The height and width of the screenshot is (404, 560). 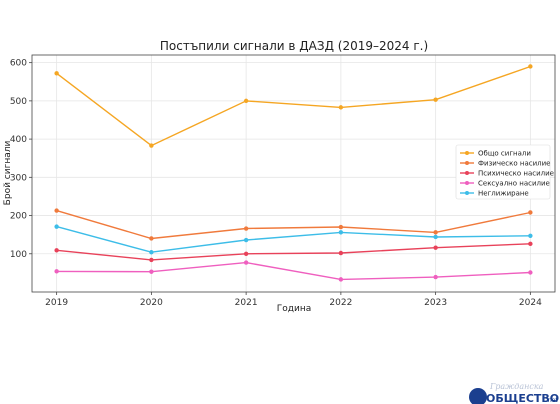 I want to click on chart-title: Постъпили сигнали в ДАЗД (2019–2024 г.), so click(x=294, y=46).